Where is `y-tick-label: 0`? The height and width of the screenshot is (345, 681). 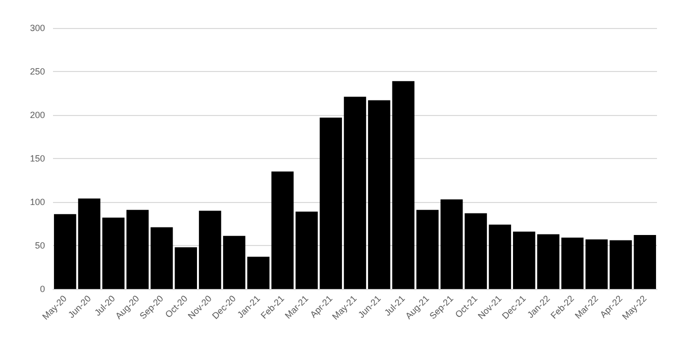 y-tick-label: 0 is located at coordinates (42, 289).